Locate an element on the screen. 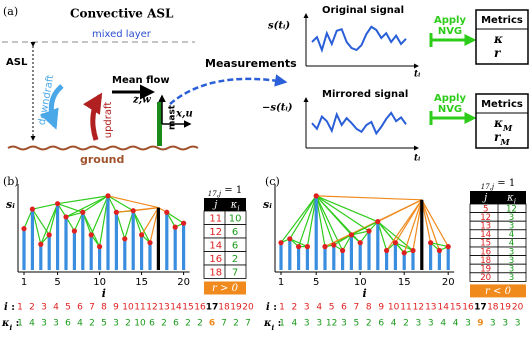 Image resolution: width=531 pixels, height=356 pixels. x-tick-label: 10 is located at coordinates (99, 282).